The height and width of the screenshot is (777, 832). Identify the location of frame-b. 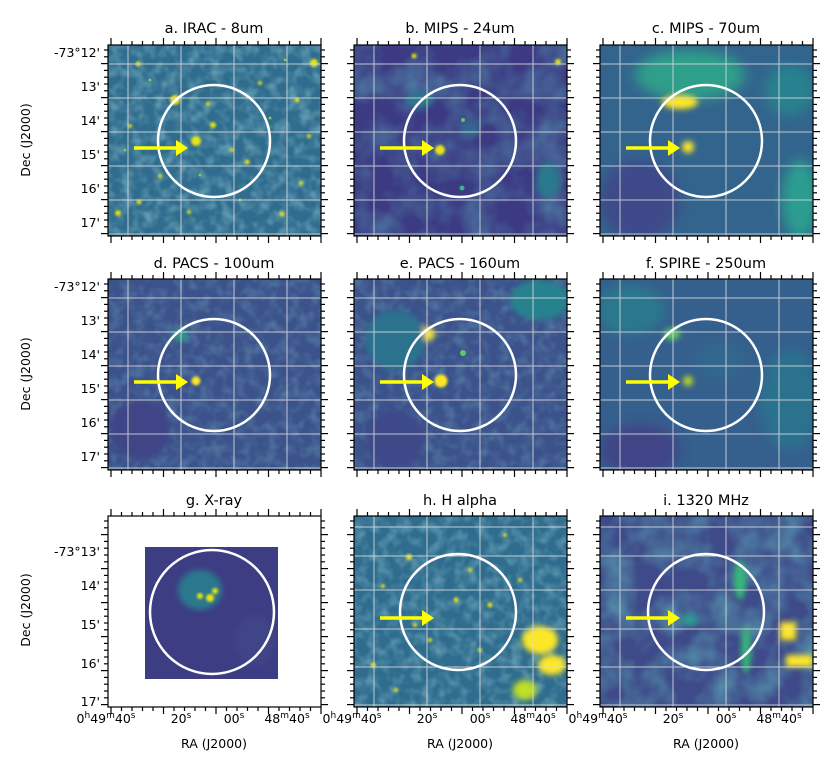
(460, 140).